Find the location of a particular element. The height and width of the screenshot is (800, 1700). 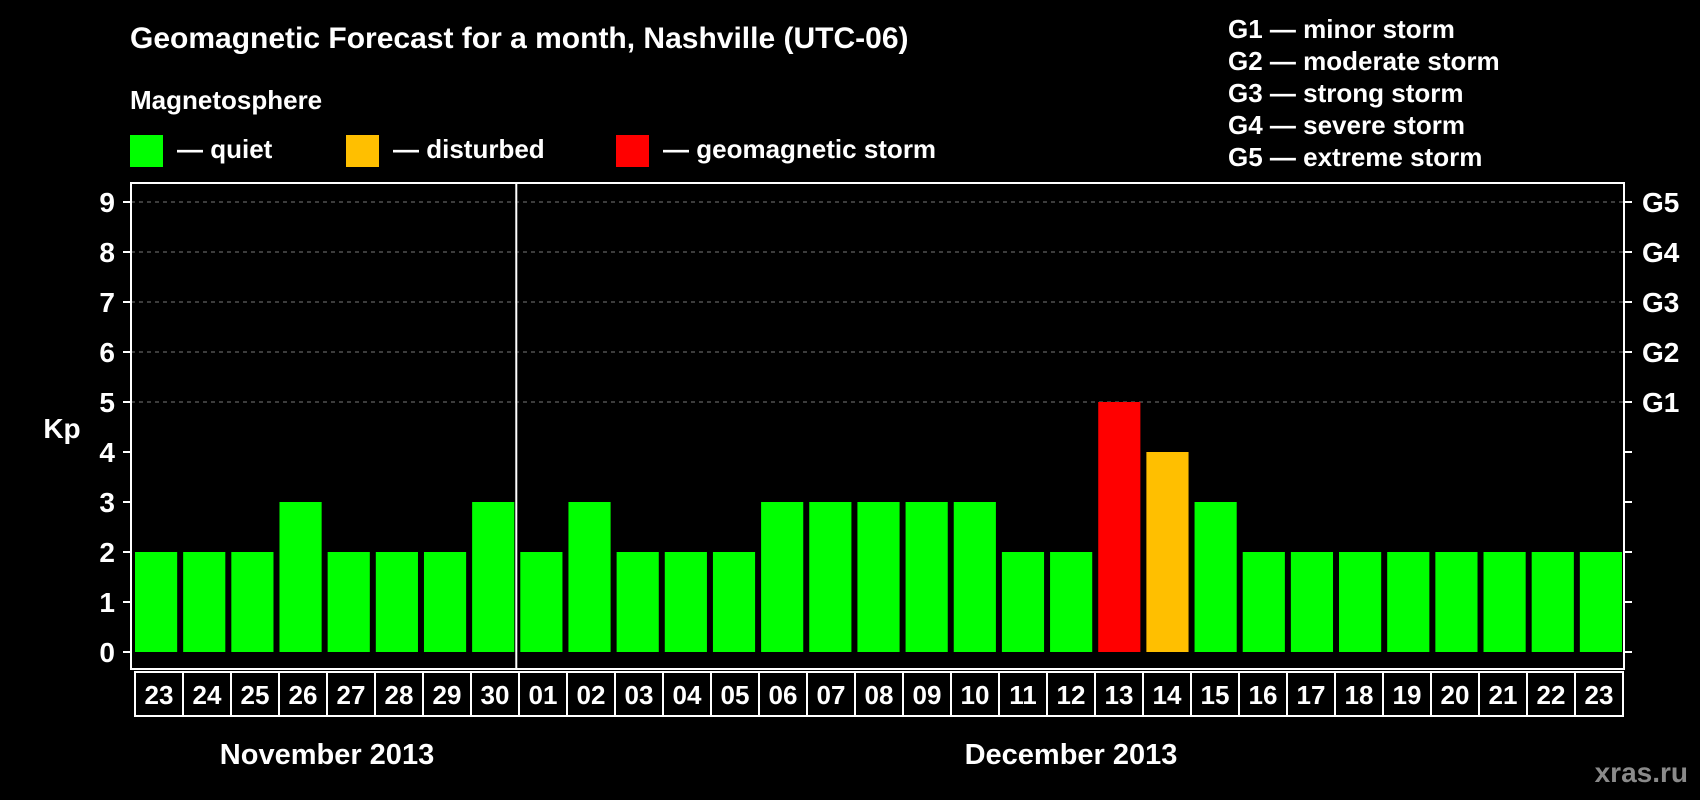

legend-swatch-quiet is located at coordinates (146, 151).